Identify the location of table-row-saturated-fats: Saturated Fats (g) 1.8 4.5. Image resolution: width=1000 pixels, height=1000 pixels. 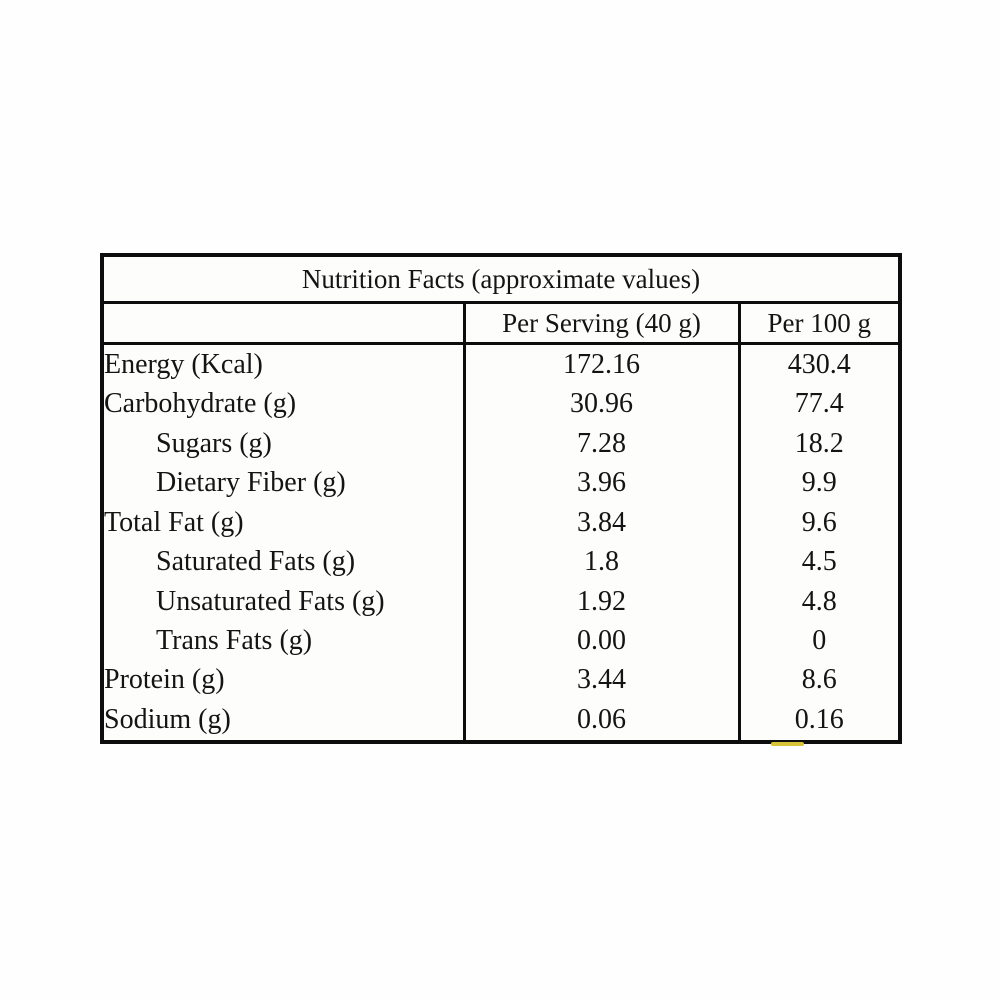
(501, 562).